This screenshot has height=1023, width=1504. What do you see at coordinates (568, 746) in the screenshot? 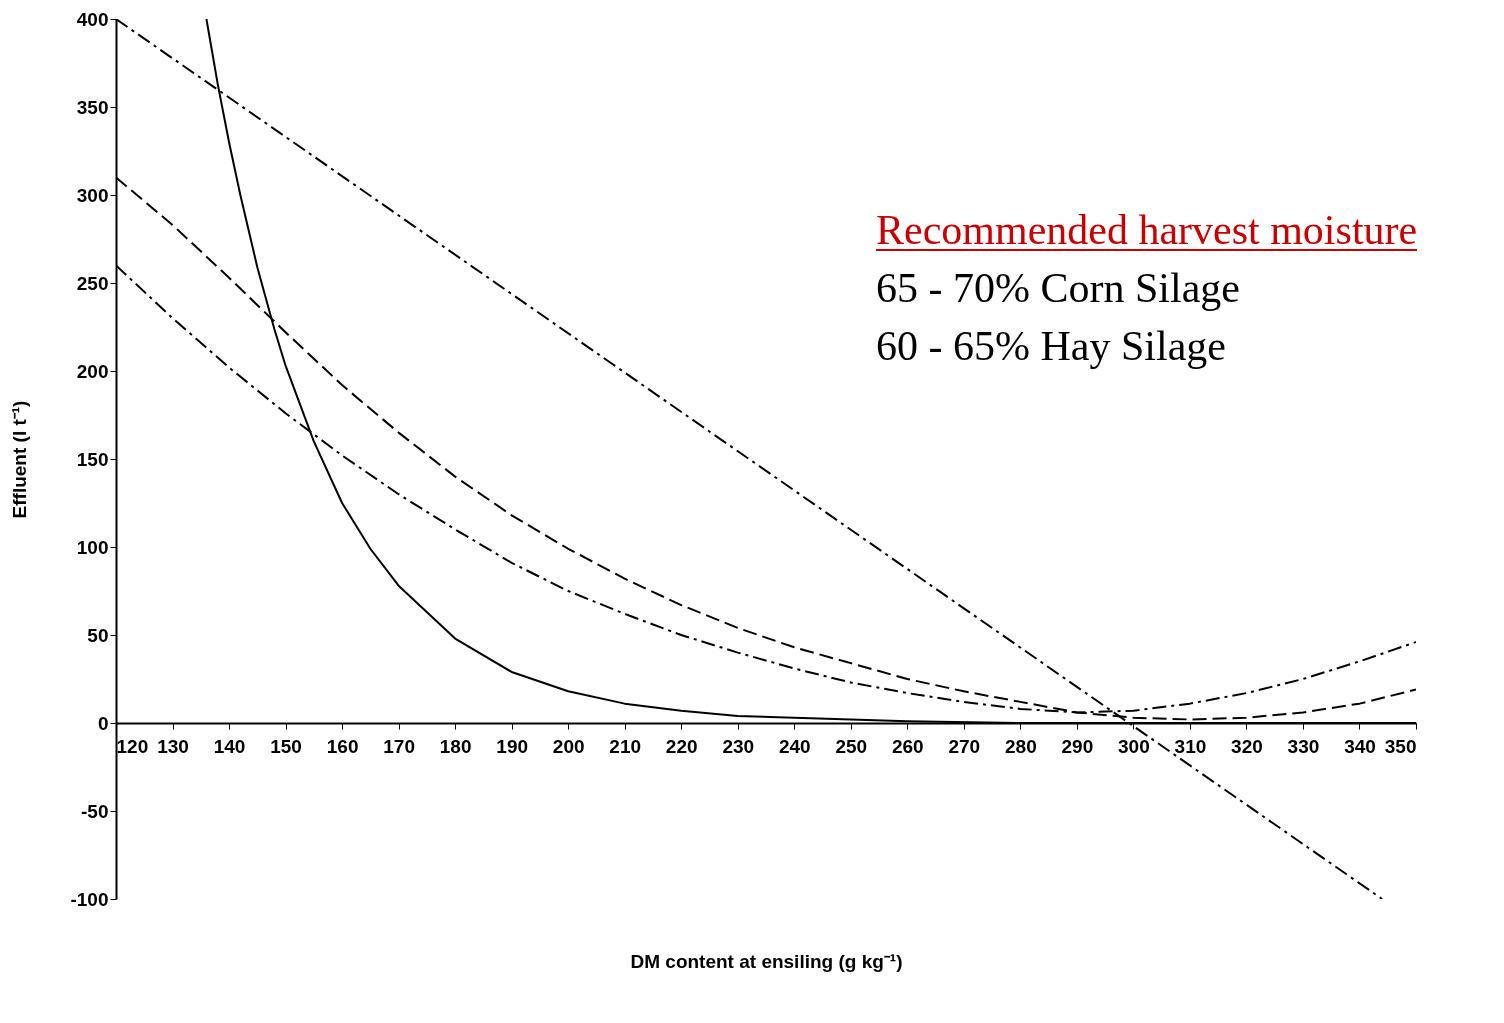
I see `x-tick-label: 200` at bounding box center [568, 746].